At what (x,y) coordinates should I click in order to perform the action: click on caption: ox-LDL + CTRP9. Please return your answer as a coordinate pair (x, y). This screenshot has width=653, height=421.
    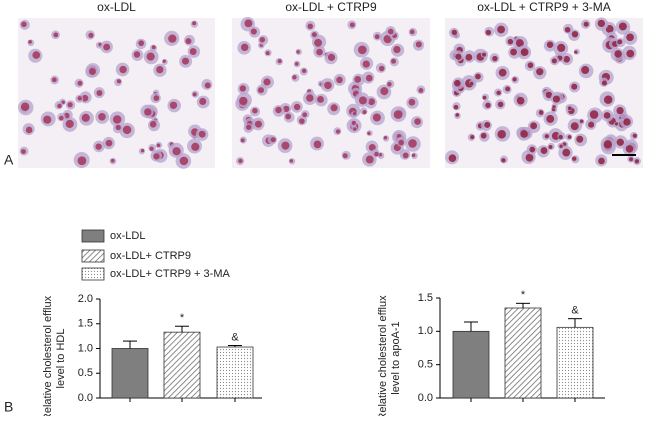
    Looking at the image, I should click on (331, 7).